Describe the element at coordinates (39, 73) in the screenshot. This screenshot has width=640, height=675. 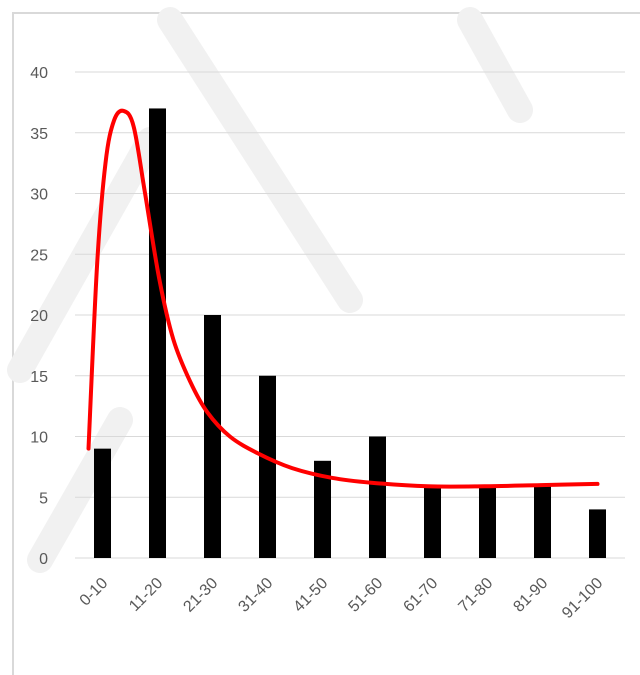
I see `y-tick-label: 40` at that location.